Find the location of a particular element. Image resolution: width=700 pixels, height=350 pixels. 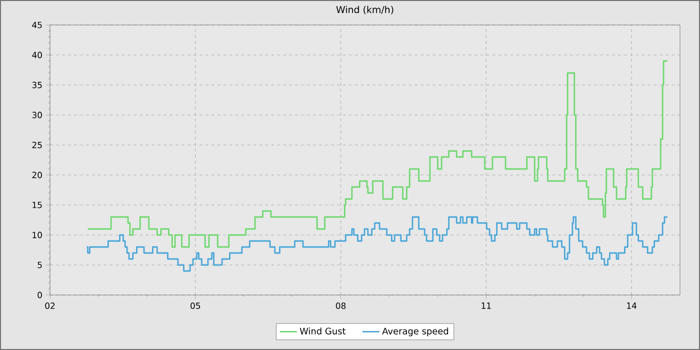

y-tick-label: 10 is located at coordinates (37, 235).